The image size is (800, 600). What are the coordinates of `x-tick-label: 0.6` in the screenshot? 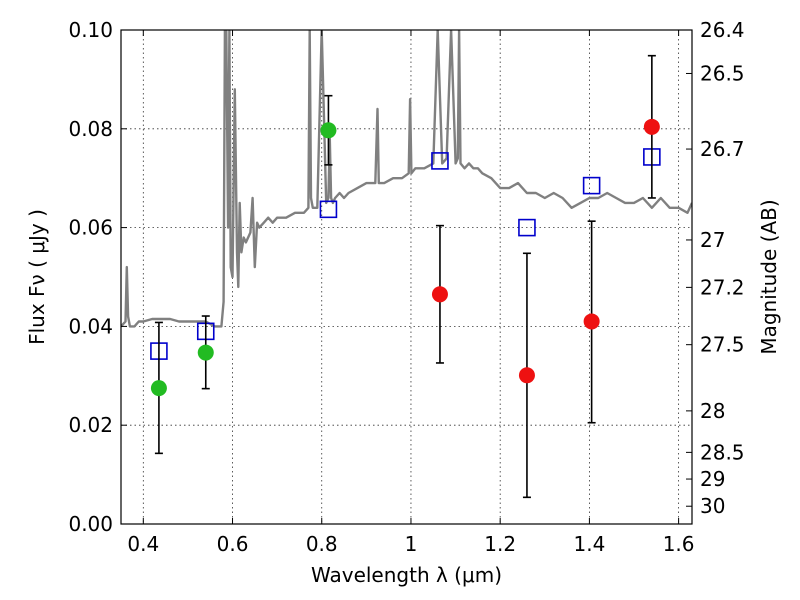 It's located at (233, 544).